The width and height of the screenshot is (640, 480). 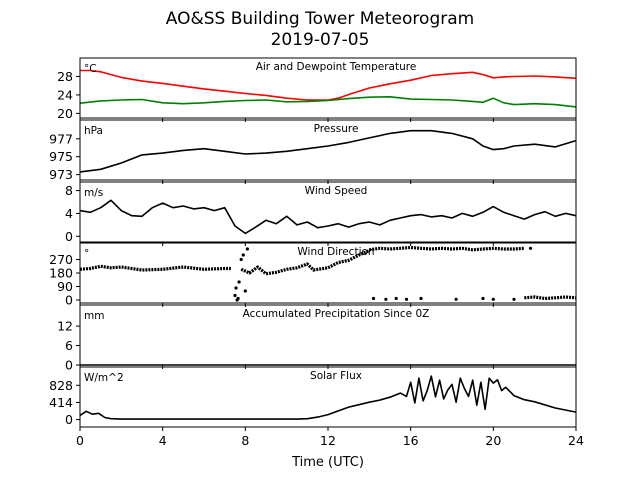 What do you see at coordinates (65, 94) in the screenshot?
I see `y-tick-label: 24` at bounding box center [65, 94].